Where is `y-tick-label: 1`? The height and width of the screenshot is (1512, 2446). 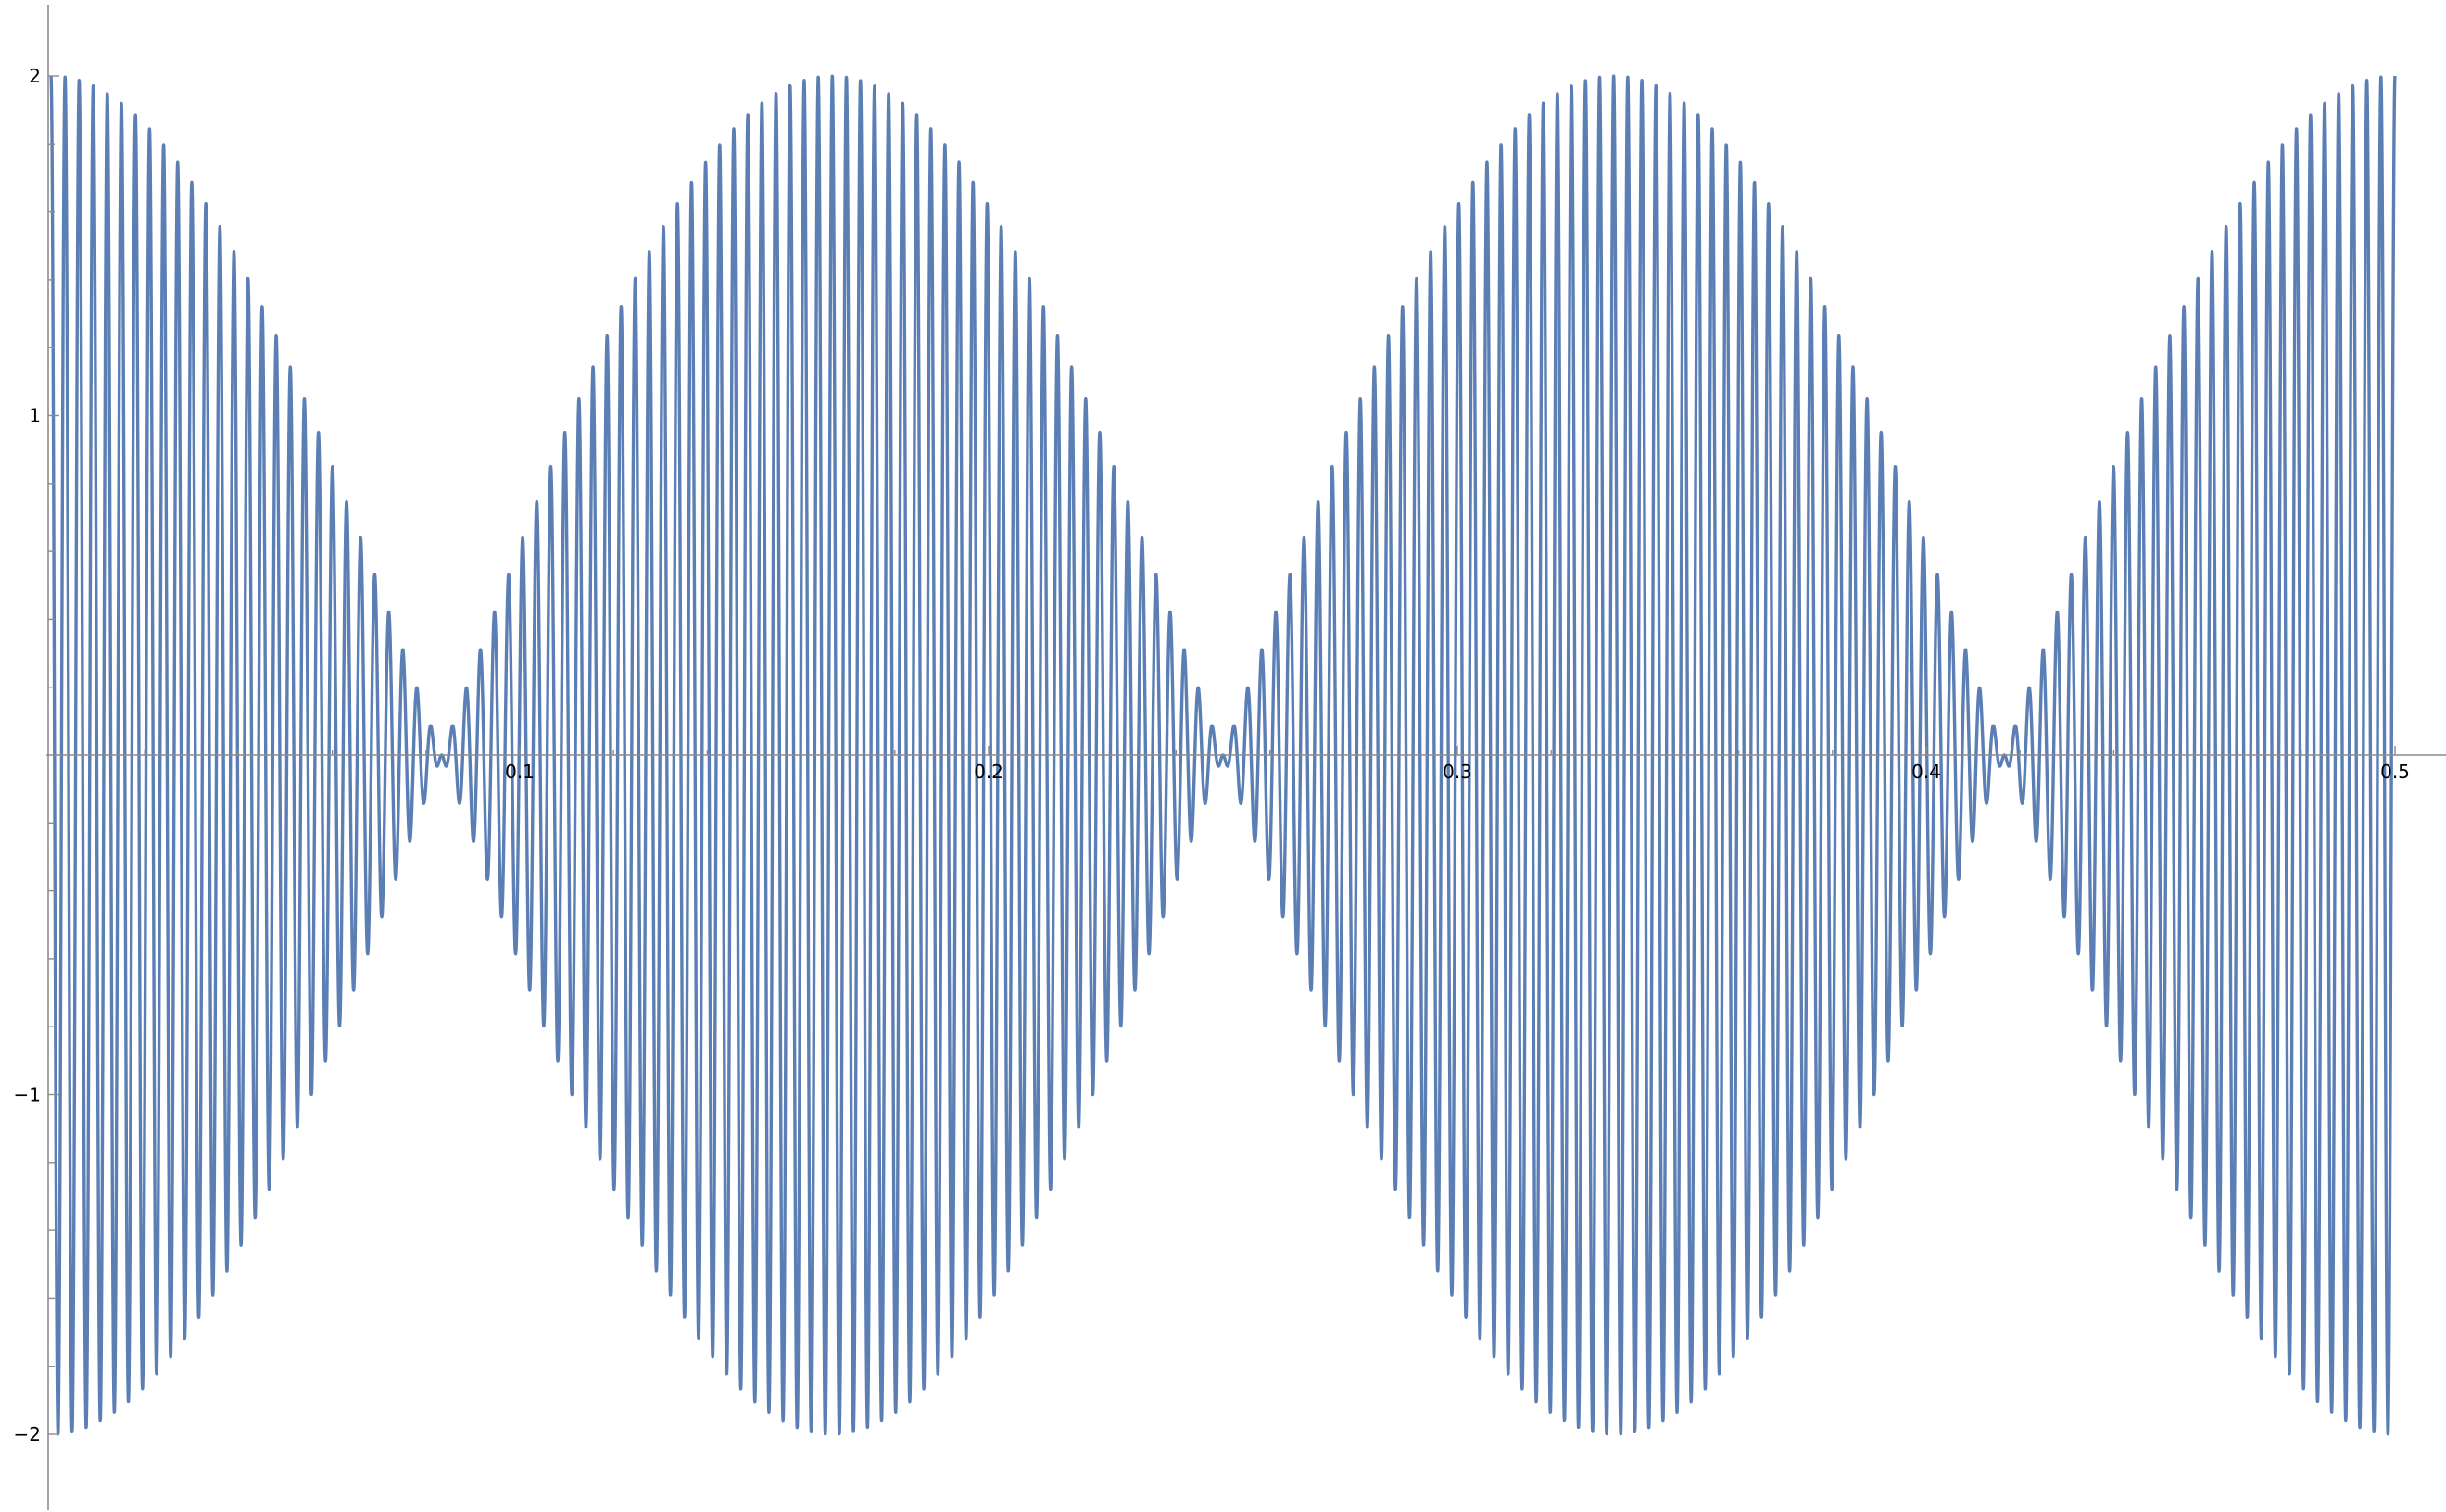
y-tick-label: 1 is located at coordinates (35, 416).